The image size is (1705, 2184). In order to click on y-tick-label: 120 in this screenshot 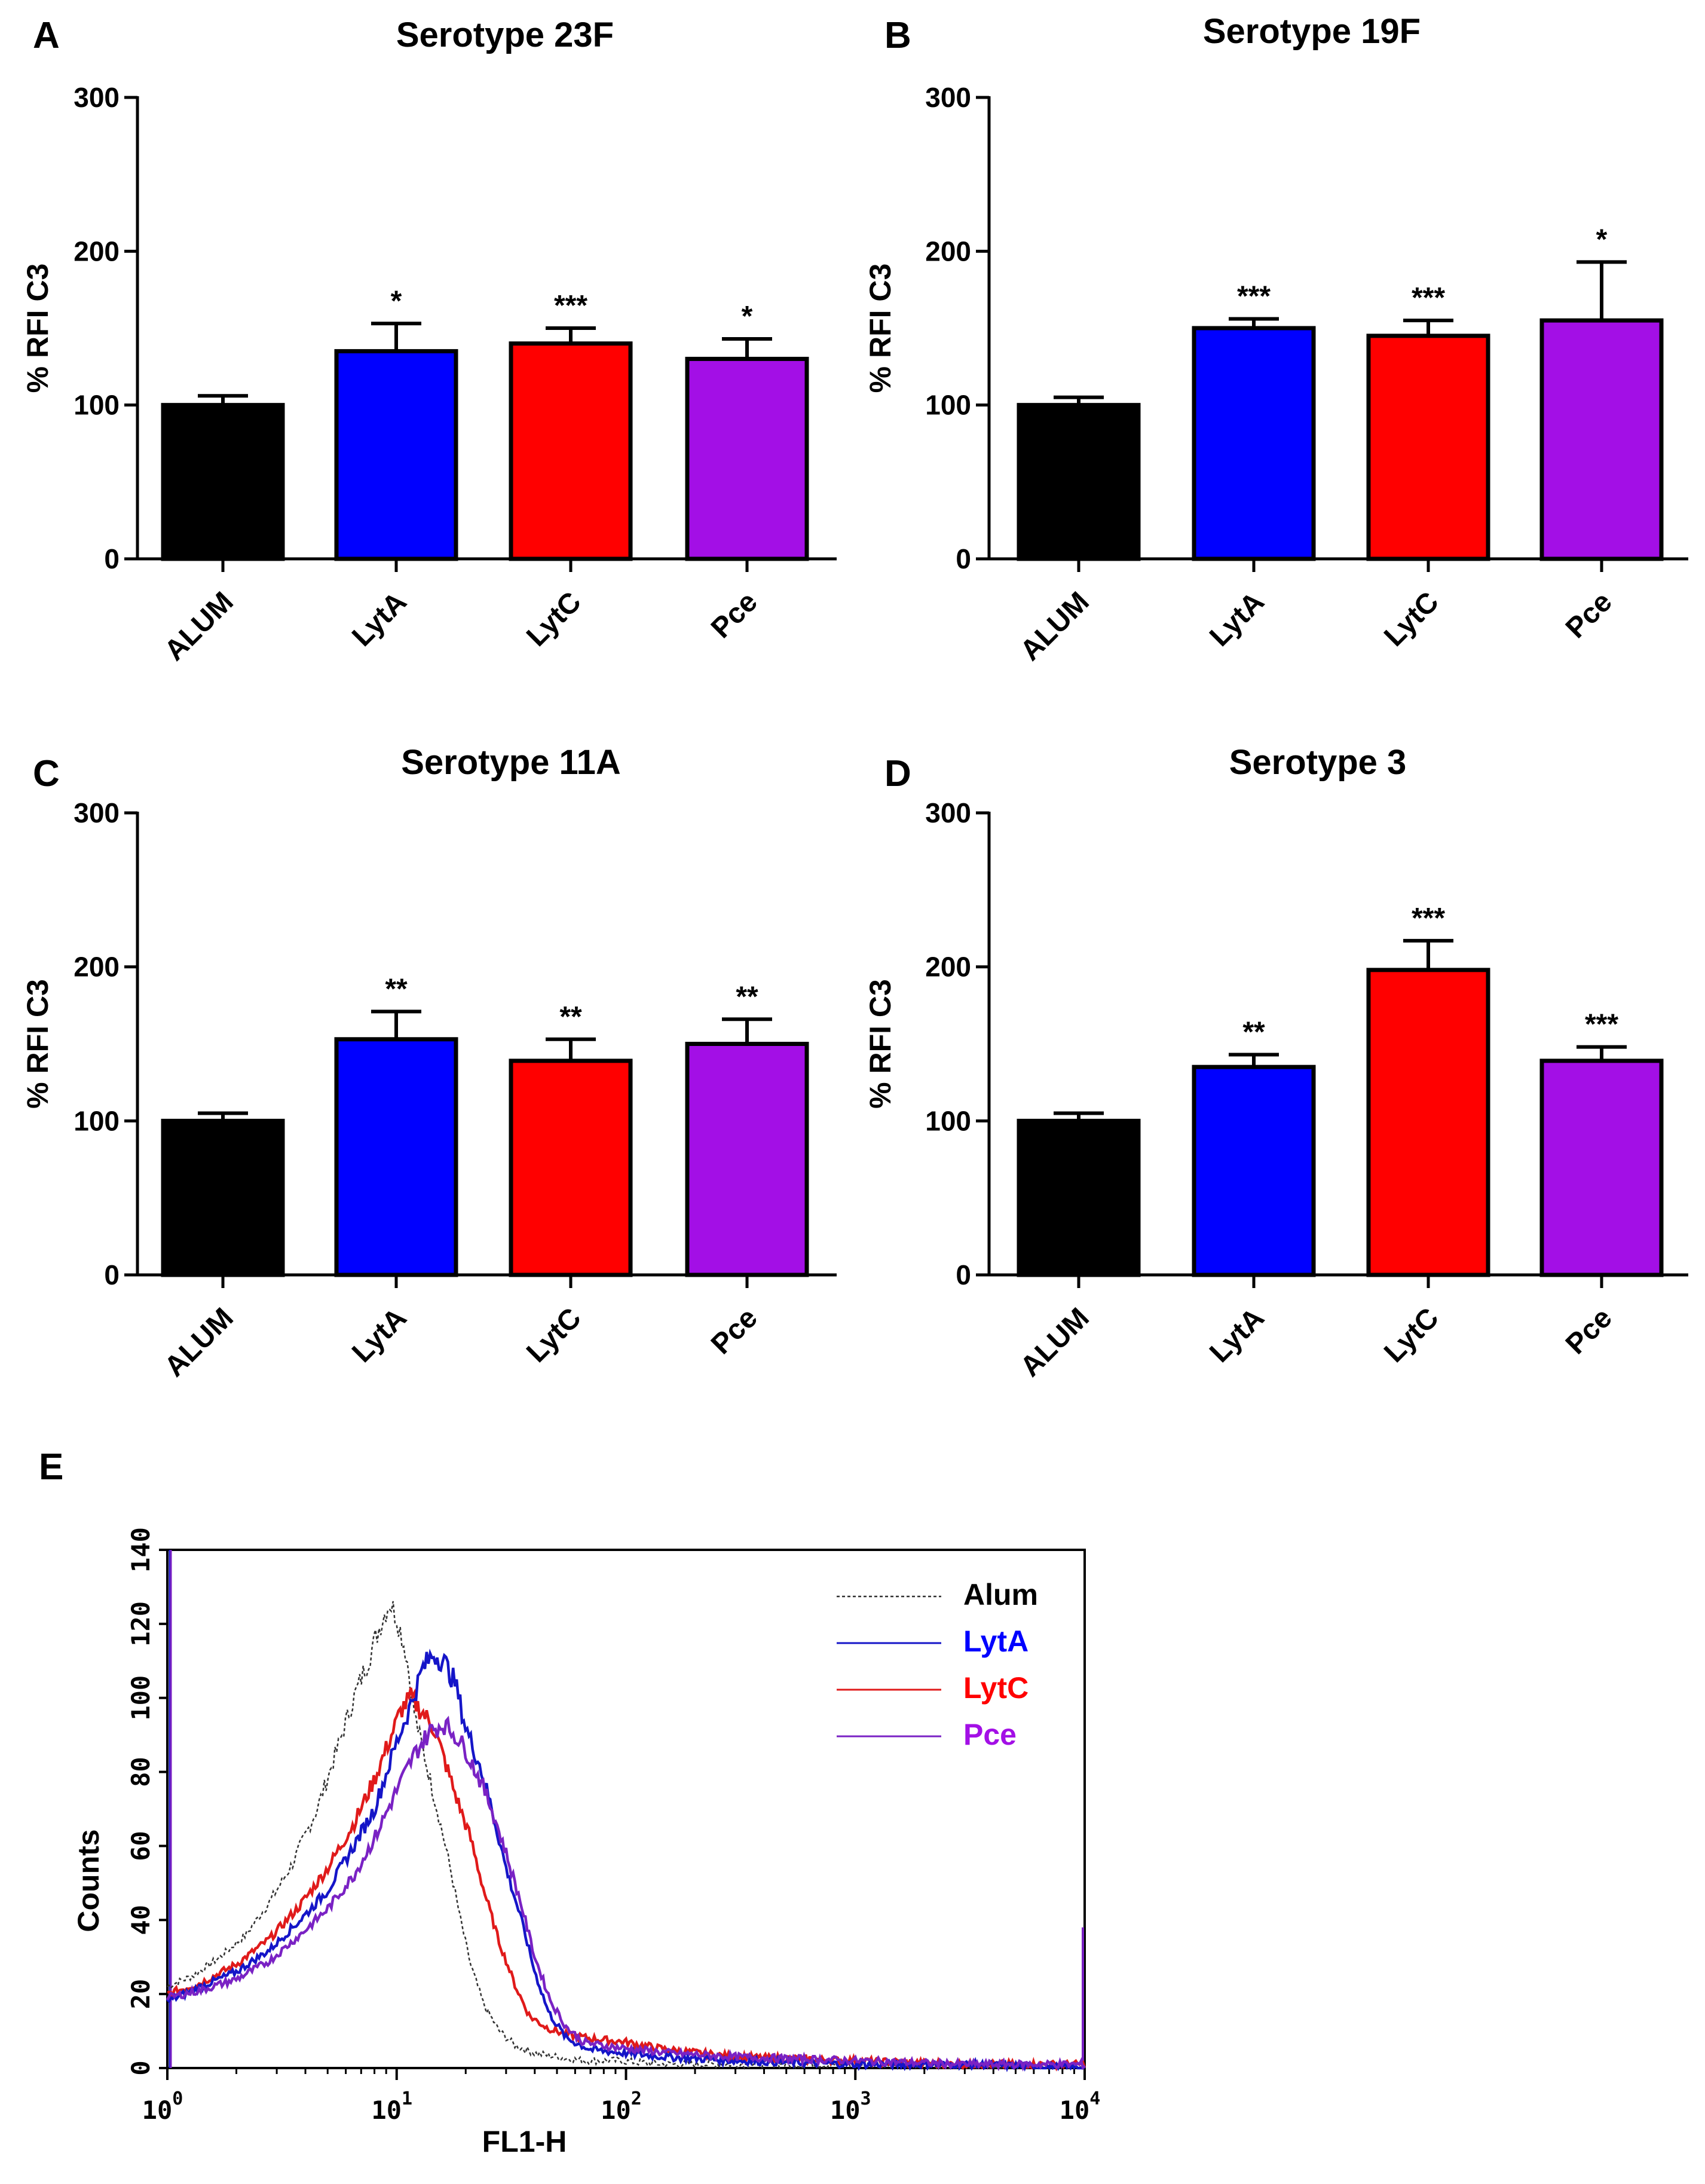, I will do `click(140, 1624)`.